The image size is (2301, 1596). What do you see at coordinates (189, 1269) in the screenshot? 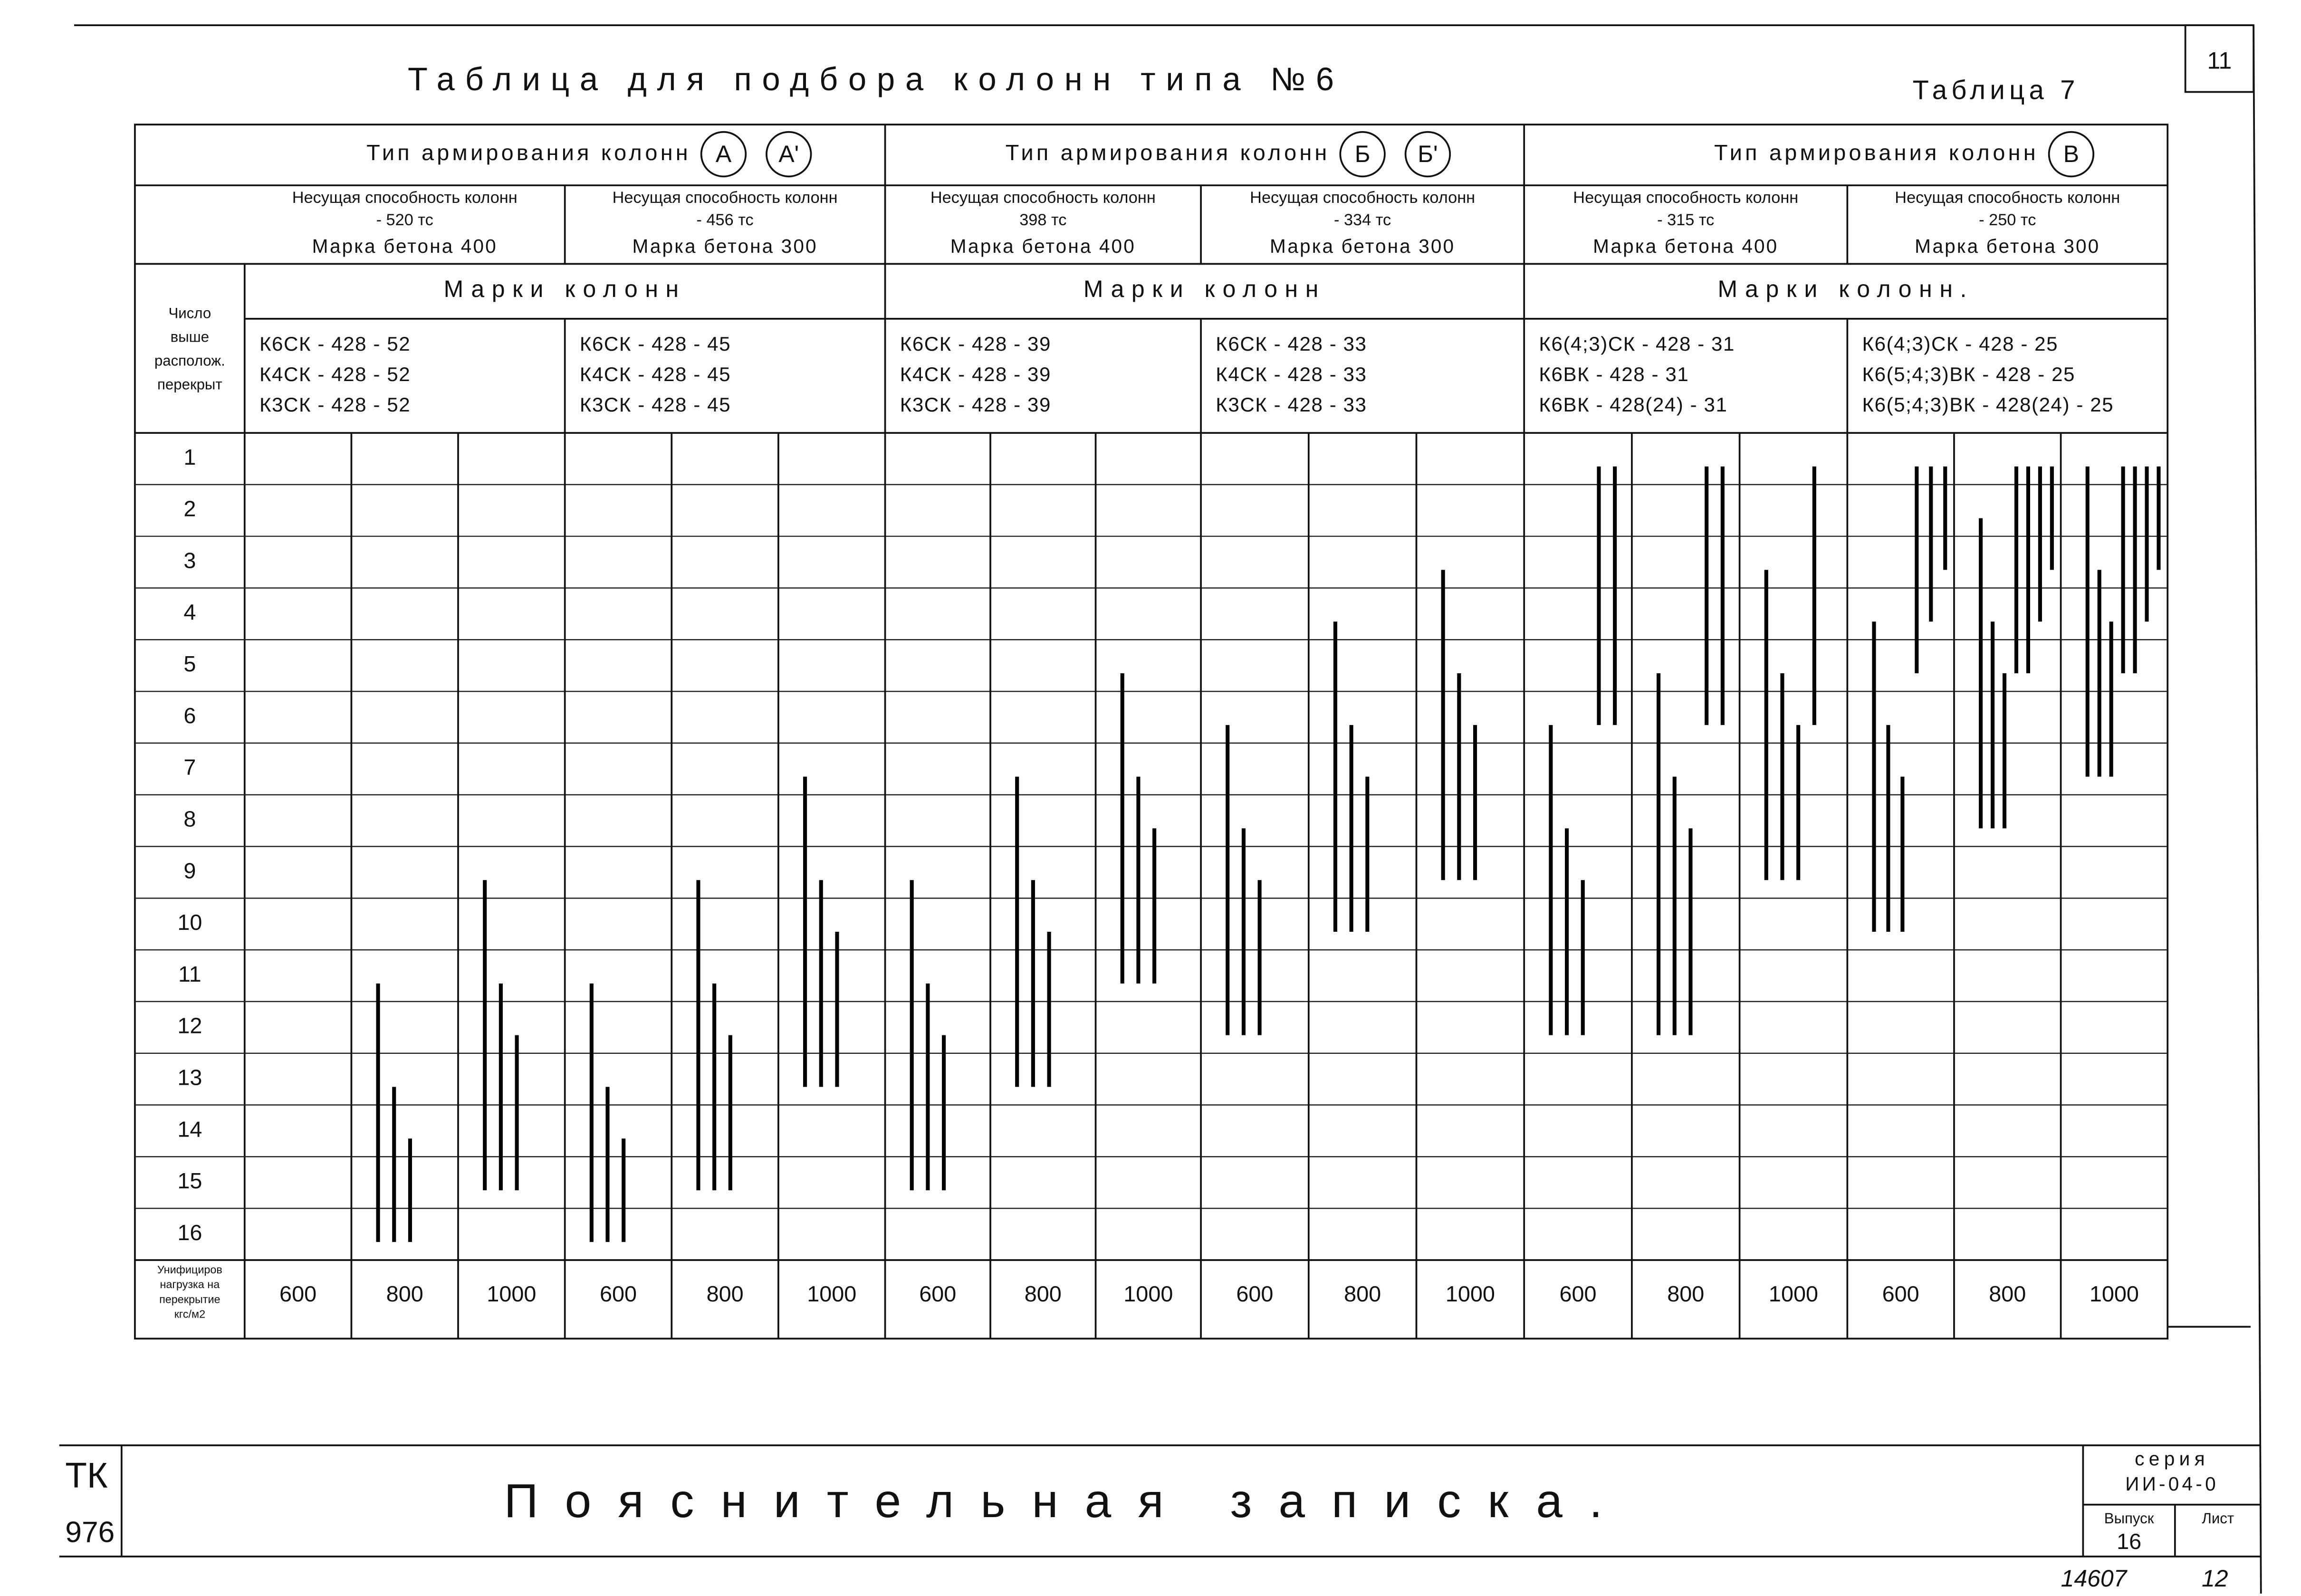
I see `load-header: Унифициров` at bounding box center [189, 1269].